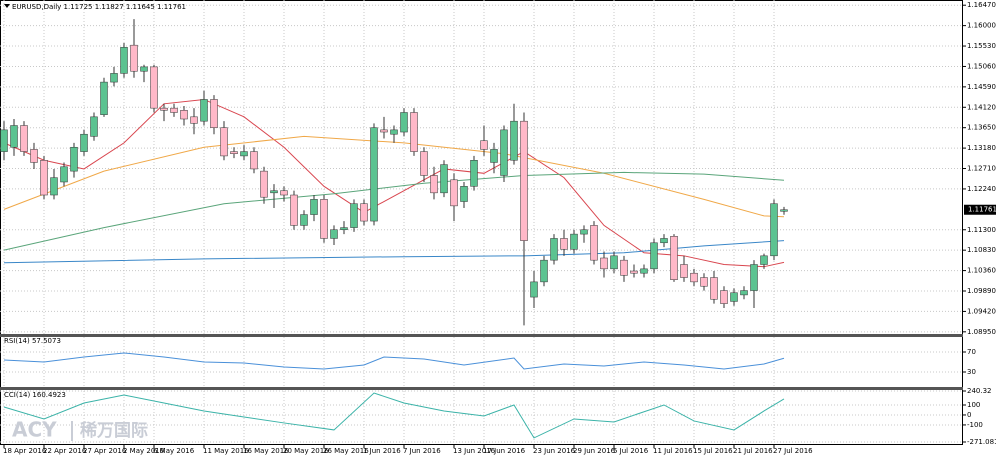 Image resolution: width=996 pixels, height=456 pixels. Describe the element at coordinates (174, 451) in the screenshot. I see `x-tick-label: 6 May 2016` at that location.